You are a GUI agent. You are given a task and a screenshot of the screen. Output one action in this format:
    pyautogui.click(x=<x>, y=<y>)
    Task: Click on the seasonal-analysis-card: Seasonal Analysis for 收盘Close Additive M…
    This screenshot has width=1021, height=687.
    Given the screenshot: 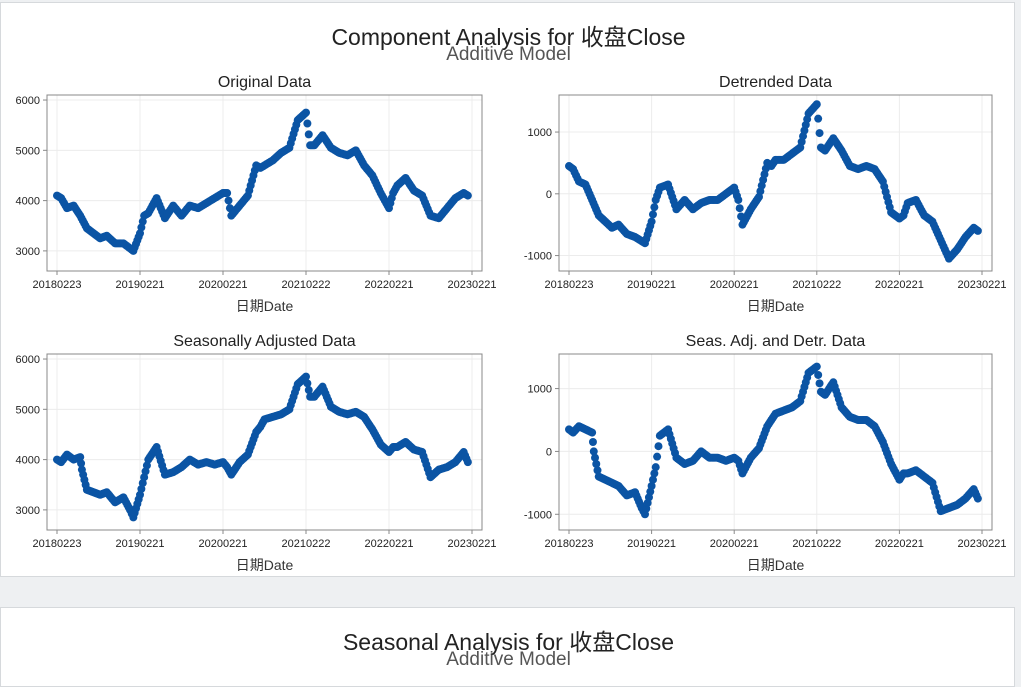 What is the action you would take?
    pyautogui.click(x=507, y=647)
    